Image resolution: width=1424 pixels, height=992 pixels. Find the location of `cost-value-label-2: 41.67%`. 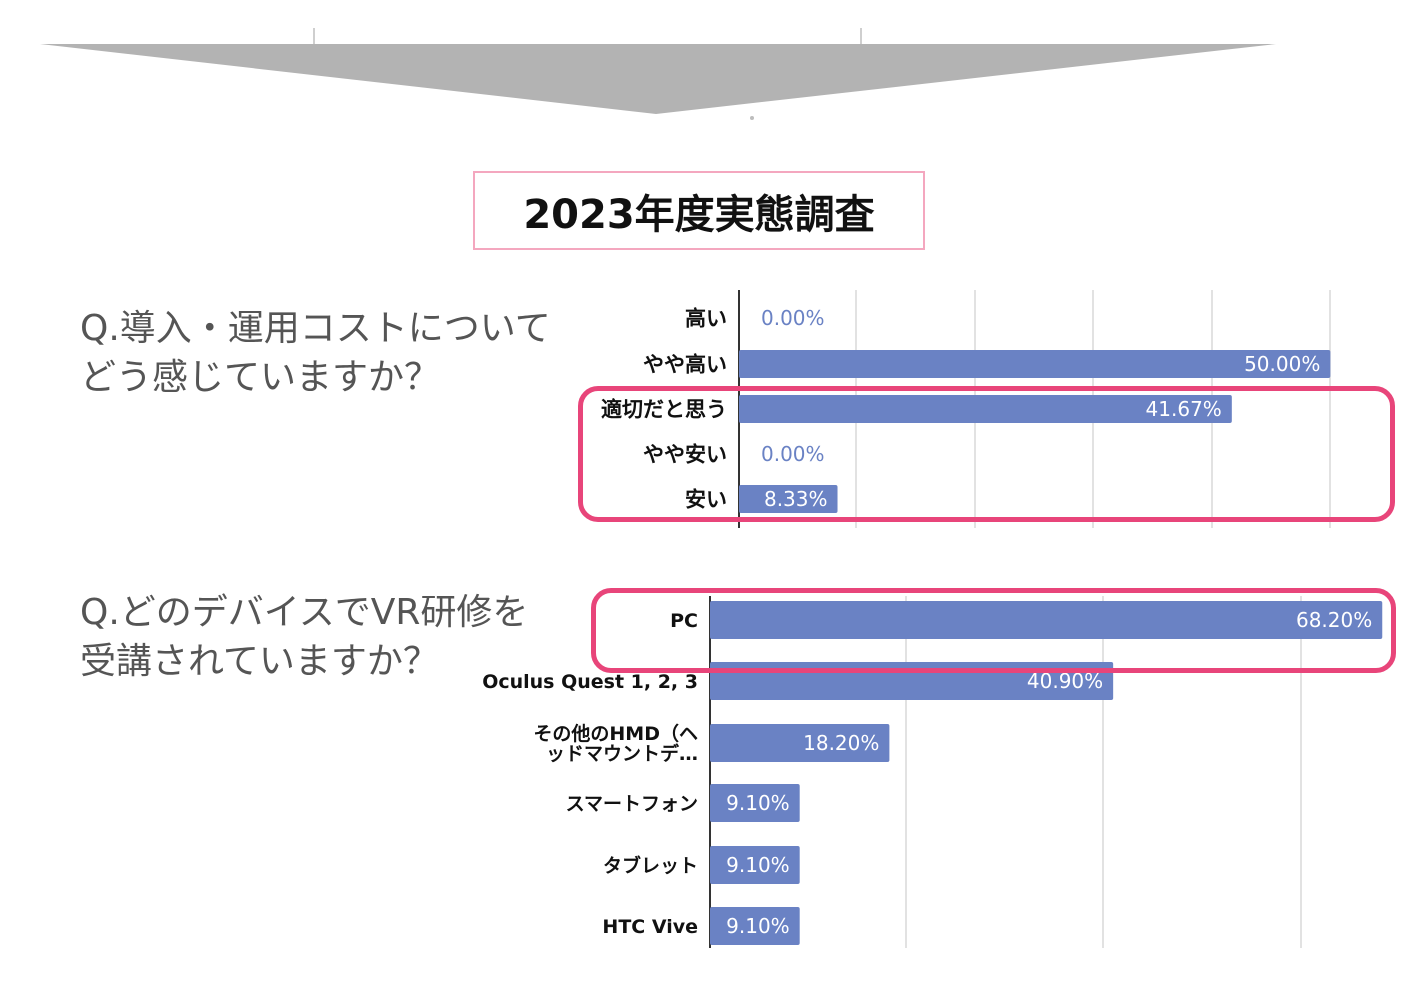

cost-value-label-2: 41.67% is located at coordinates (1184, 409).